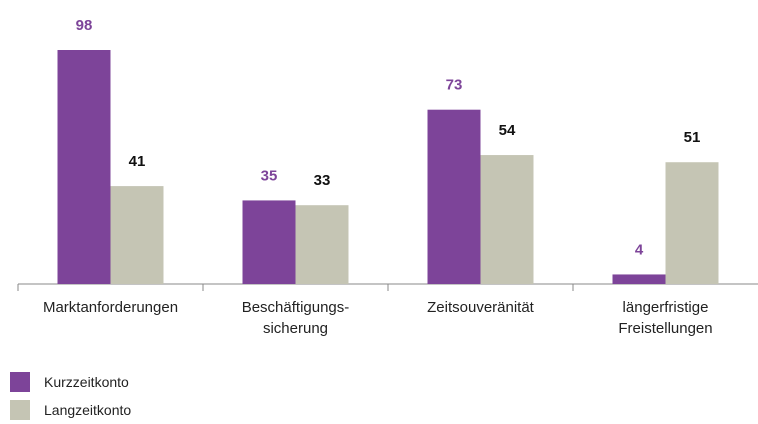 The width and height of the screenshot is (758, 424). I want to click on legend-label: Langzeitkonto, so click(87, 410).